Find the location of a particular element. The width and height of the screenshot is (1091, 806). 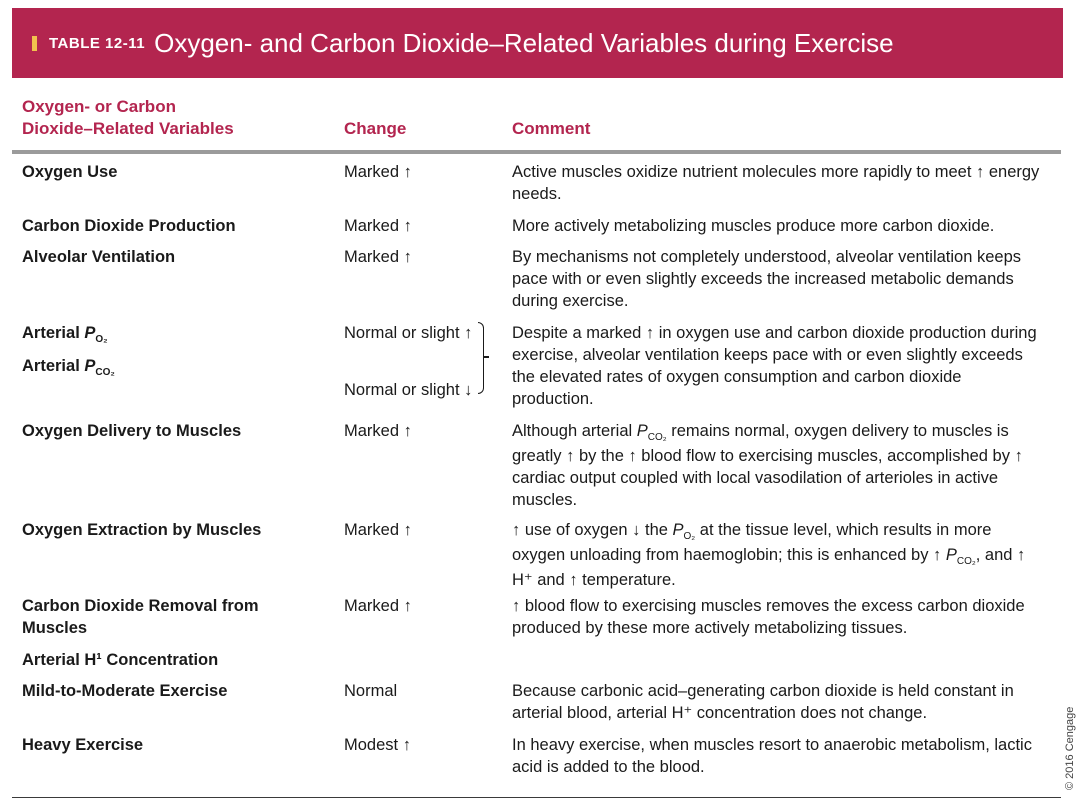

row-variable-arterial-po2: Arterial PO₂ is located at coordinates (65, 334).